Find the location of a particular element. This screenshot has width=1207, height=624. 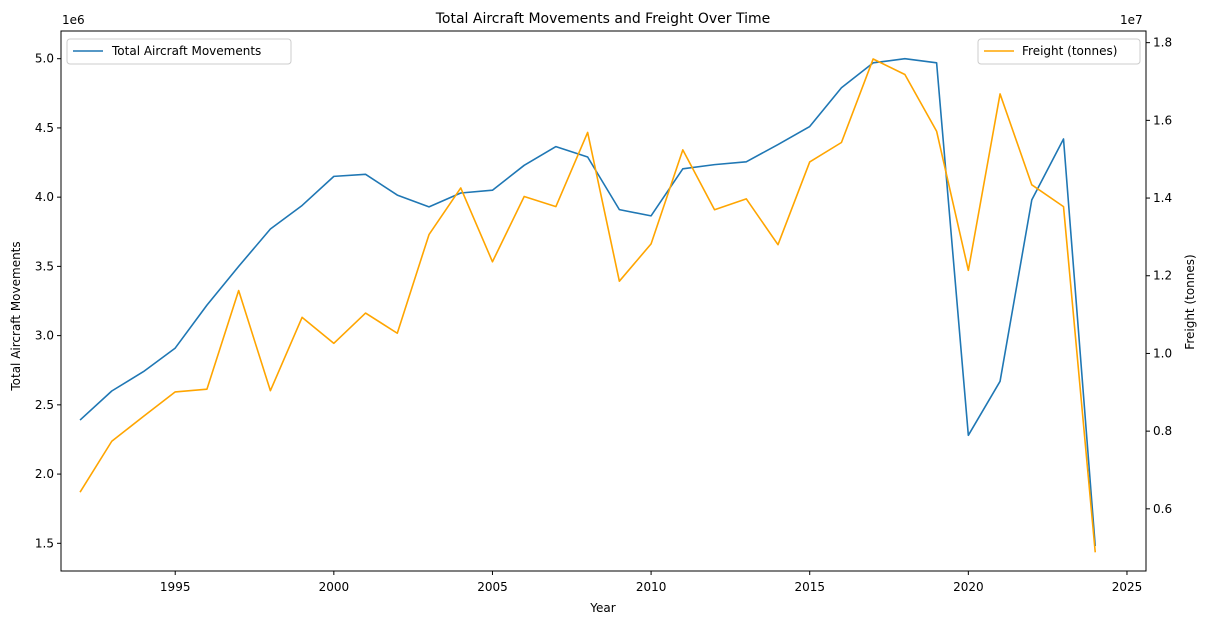

right-y-tick-label: 0.6 is located at coordinates (1162, 509).